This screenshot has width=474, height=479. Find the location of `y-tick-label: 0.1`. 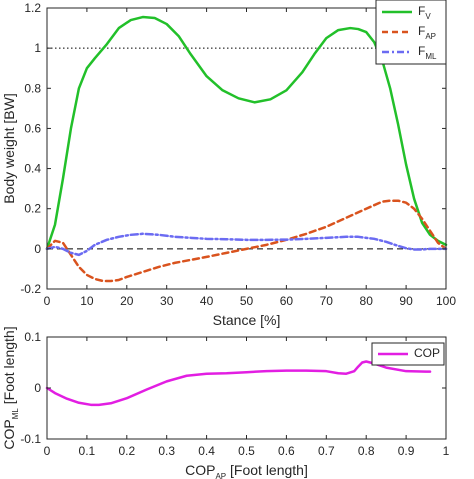

y-tick-label: 0.1 is located at coordinates (32, 337).